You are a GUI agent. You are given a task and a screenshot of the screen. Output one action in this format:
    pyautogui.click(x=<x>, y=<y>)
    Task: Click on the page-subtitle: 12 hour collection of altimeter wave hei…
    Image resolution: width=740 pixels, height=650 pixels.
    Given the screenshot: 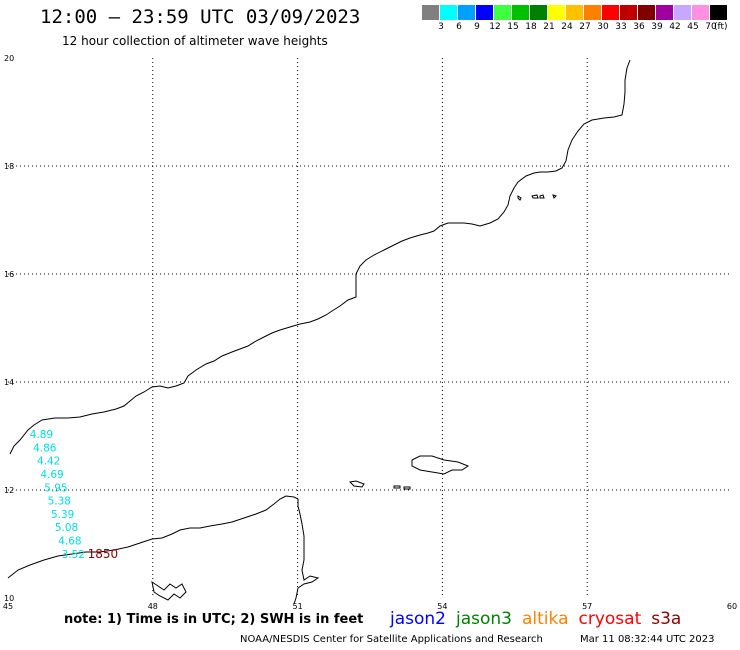 What is the action you would take?
    pyautogui.click(x=195, y=41)
    